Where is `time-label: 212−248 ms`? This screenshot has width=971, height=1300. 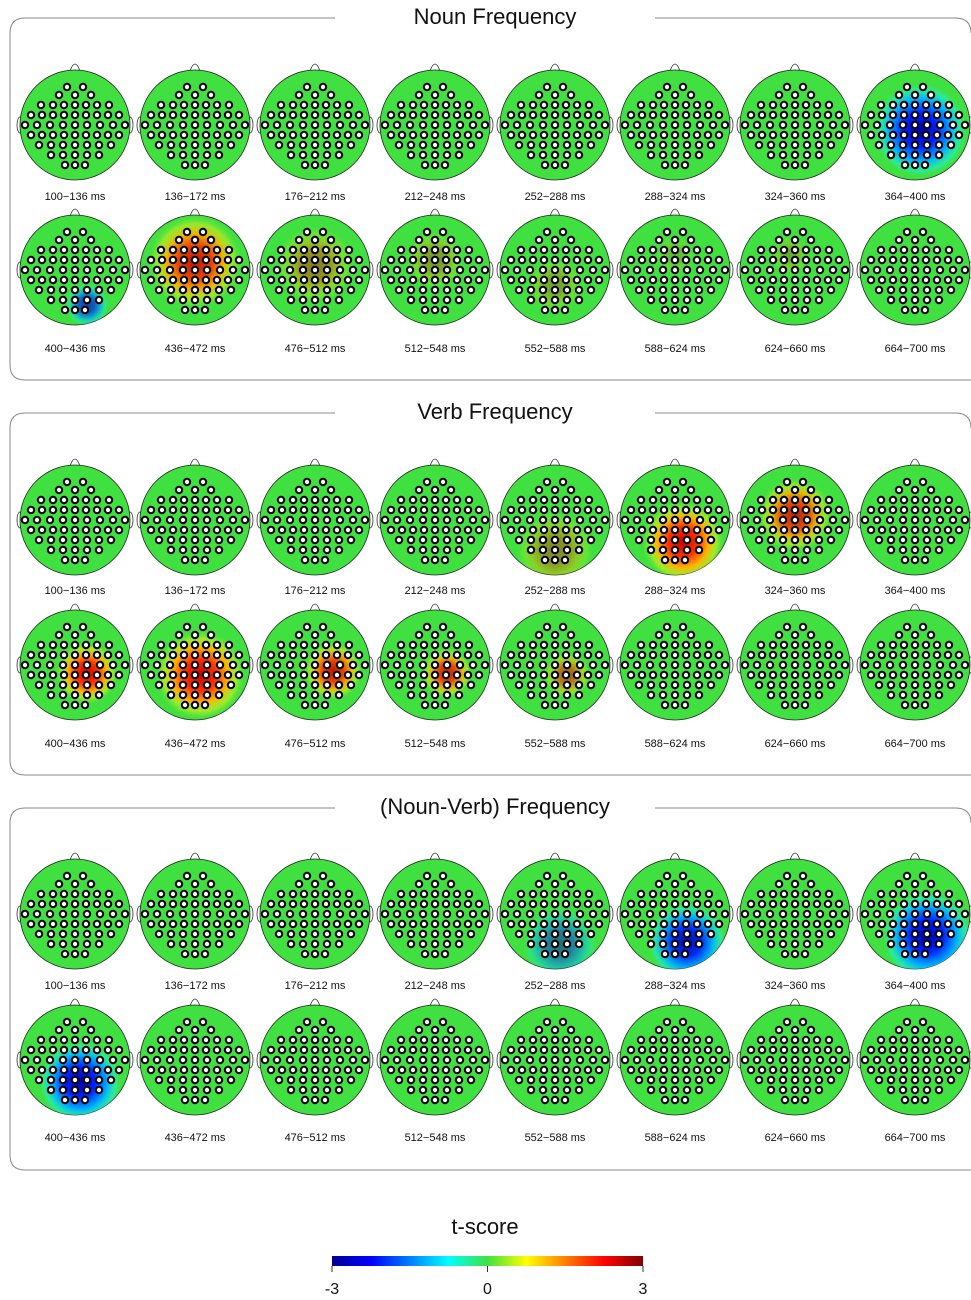
time-label: 212−248 ms is located at coordinates (435, 197).